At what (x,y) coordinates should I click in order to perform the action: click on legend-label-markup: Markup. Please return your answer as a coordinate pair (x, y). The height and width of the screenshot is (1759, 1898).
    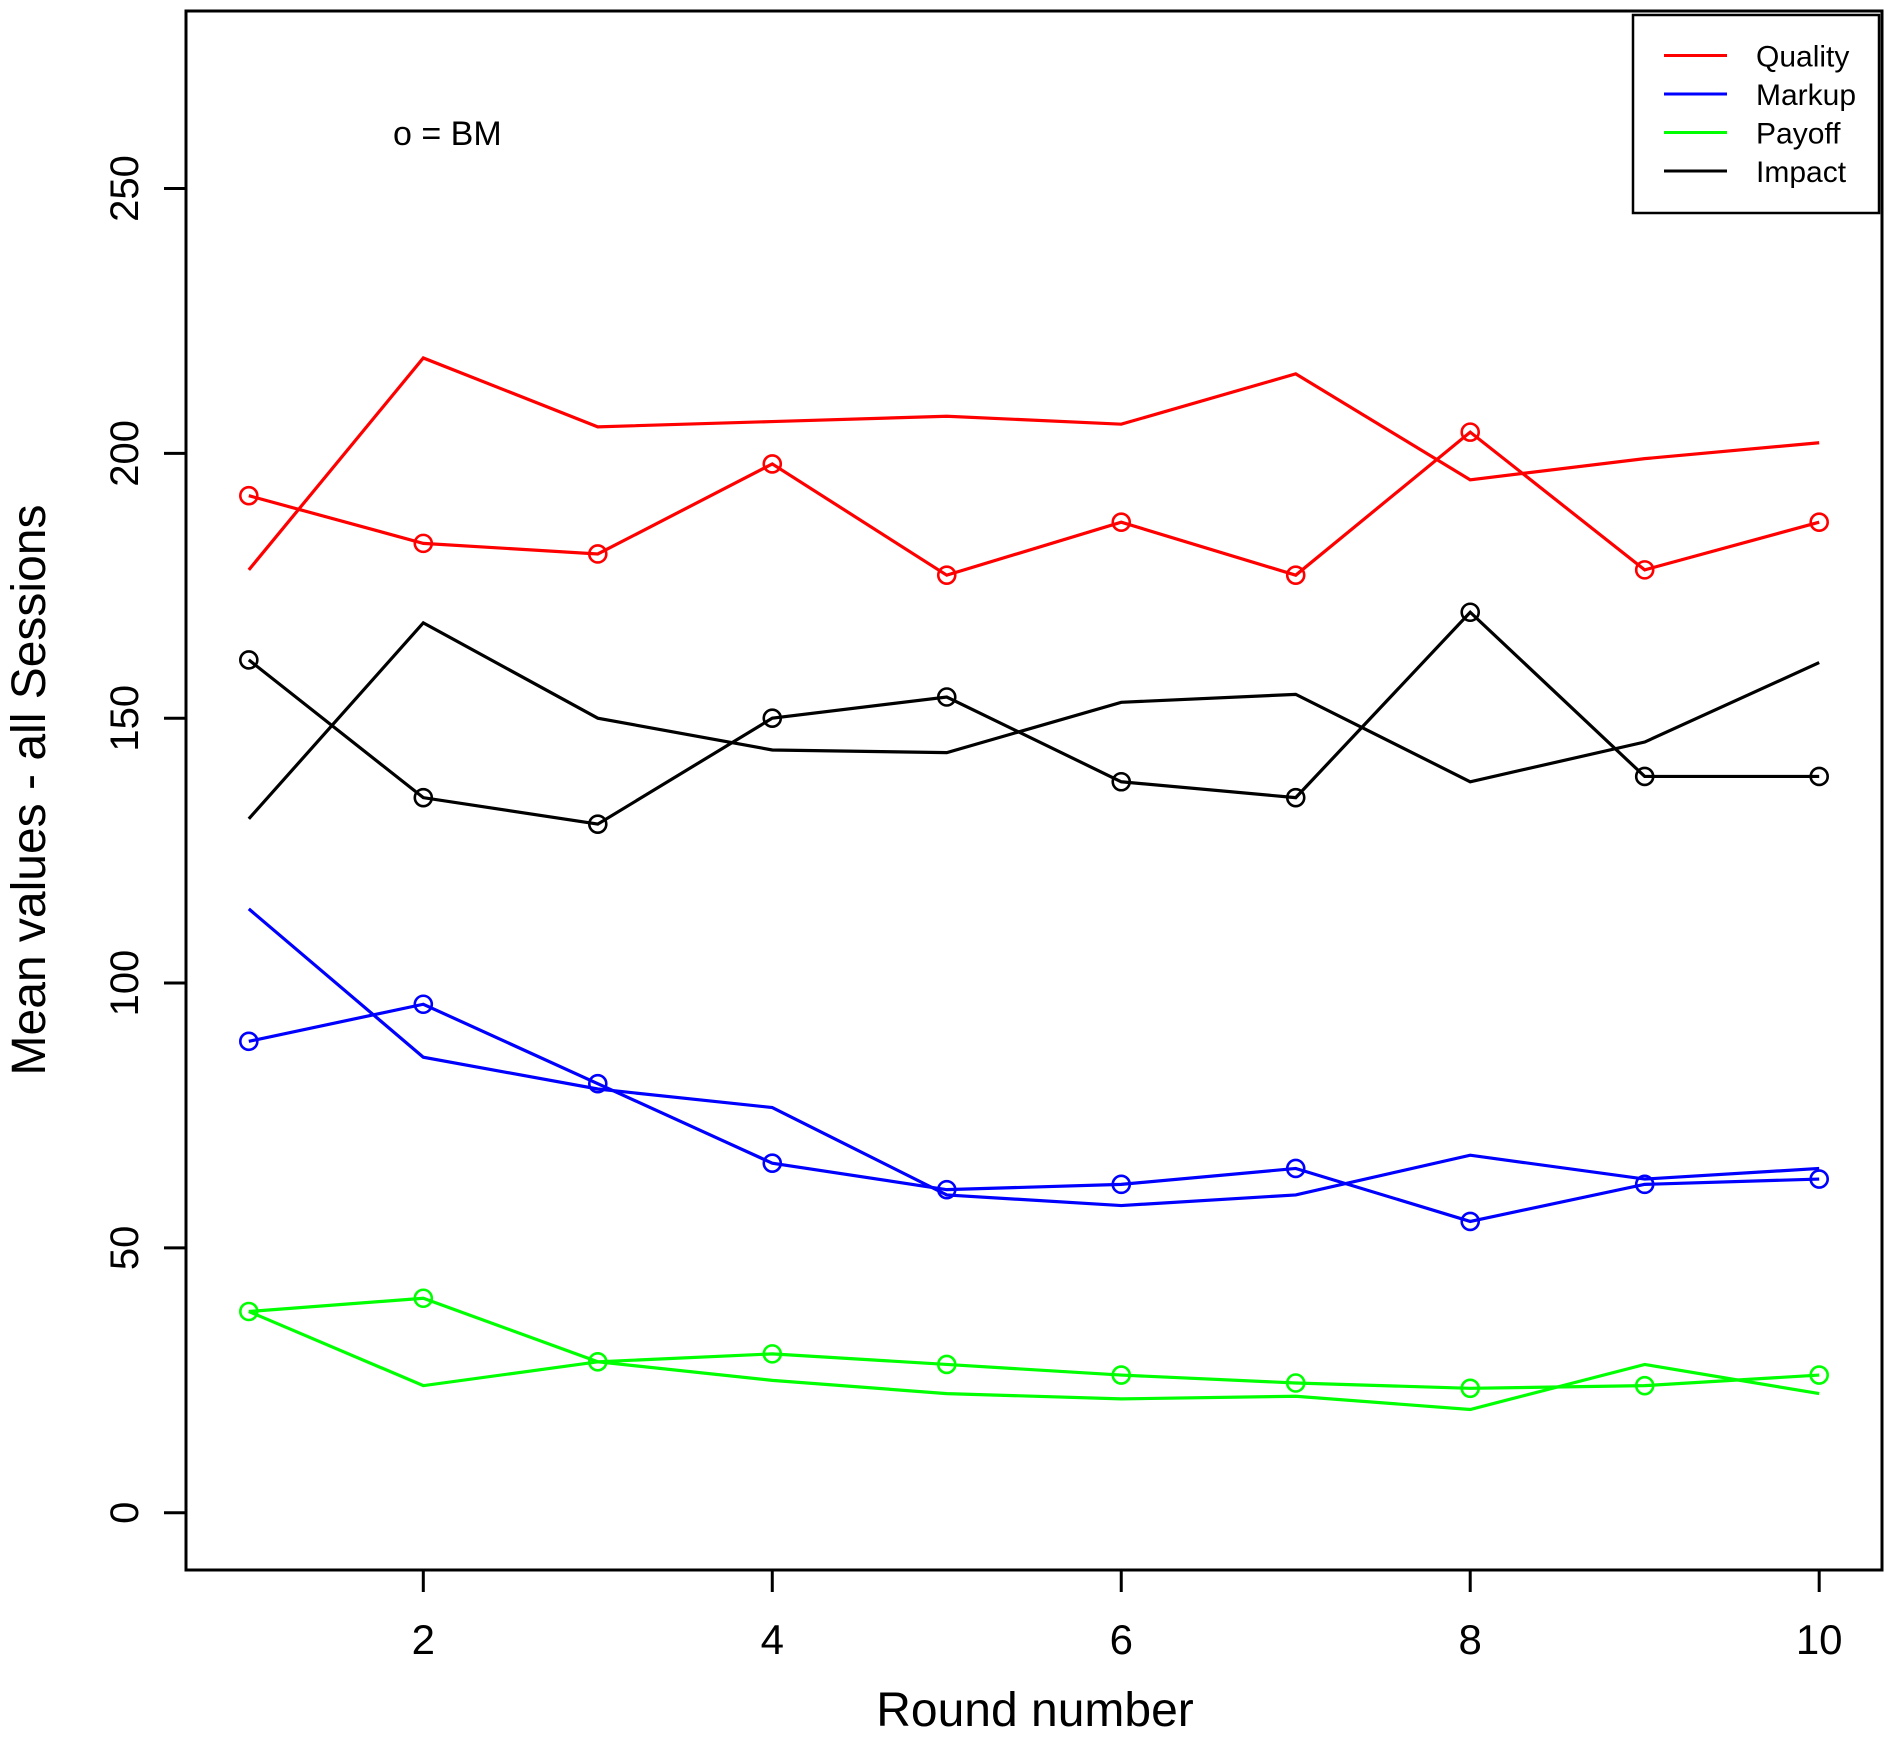
    Looking at the image, I should click on (1806, 95).